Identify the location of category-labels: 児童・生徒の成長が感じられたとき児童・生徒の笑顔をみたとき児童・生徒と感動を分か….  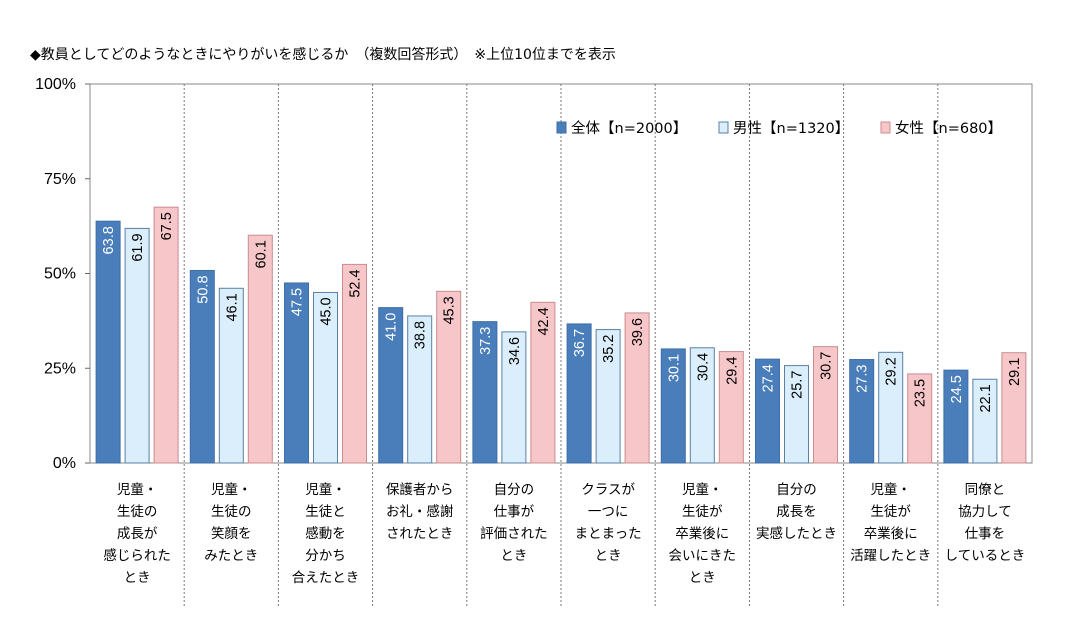
(564, 533).